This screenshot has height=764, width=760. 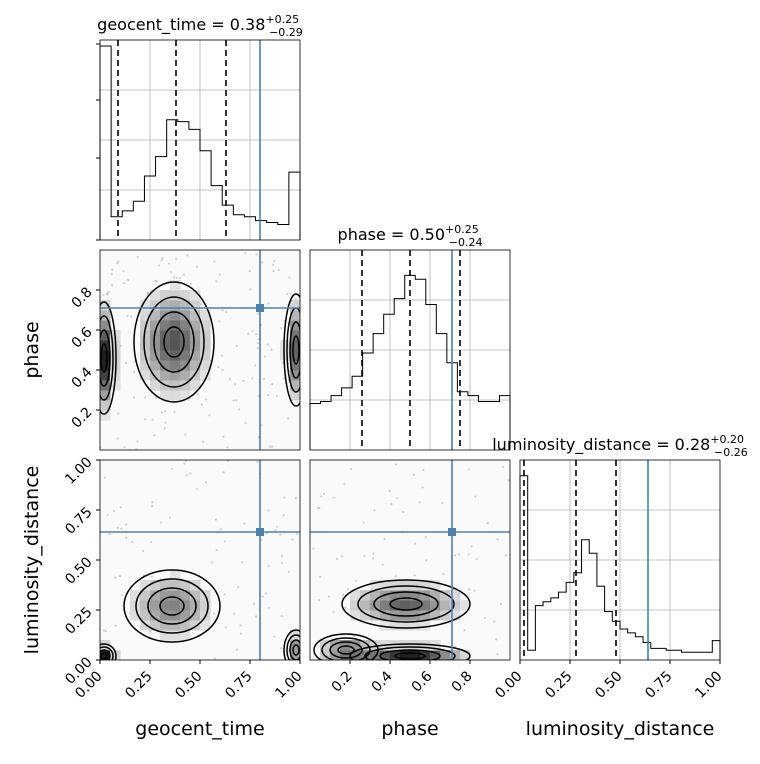 I want to click on histogram-panel-luminosity_distance: luminosity_distance = 0.28+0.20 −0.26, so click(x=620, y=547).